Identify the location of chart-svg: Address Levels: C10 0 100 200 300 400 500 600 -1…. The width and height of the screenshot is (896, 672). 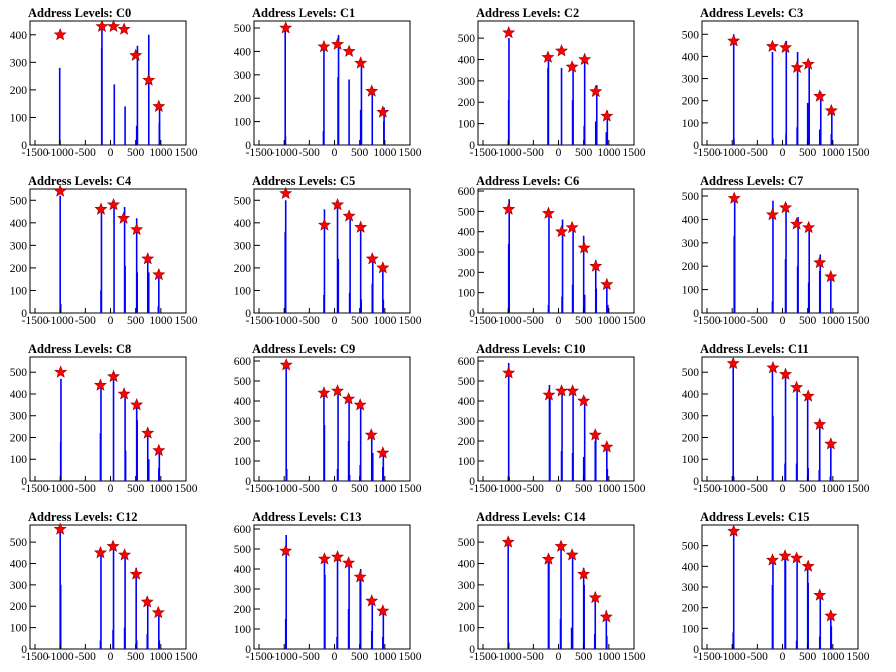
(552, 418).